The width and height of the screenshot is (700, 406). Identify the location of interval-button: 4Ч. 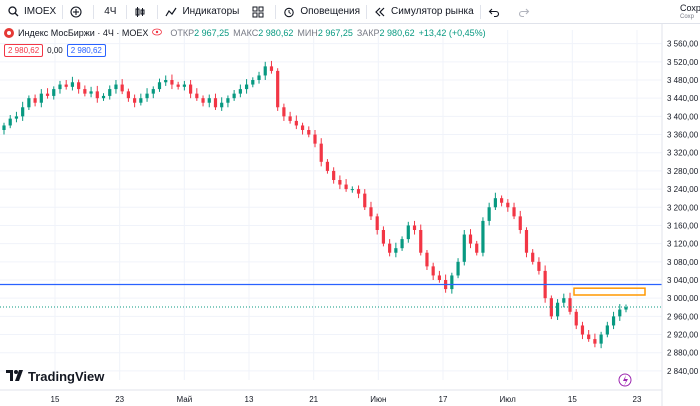
(110, 12).